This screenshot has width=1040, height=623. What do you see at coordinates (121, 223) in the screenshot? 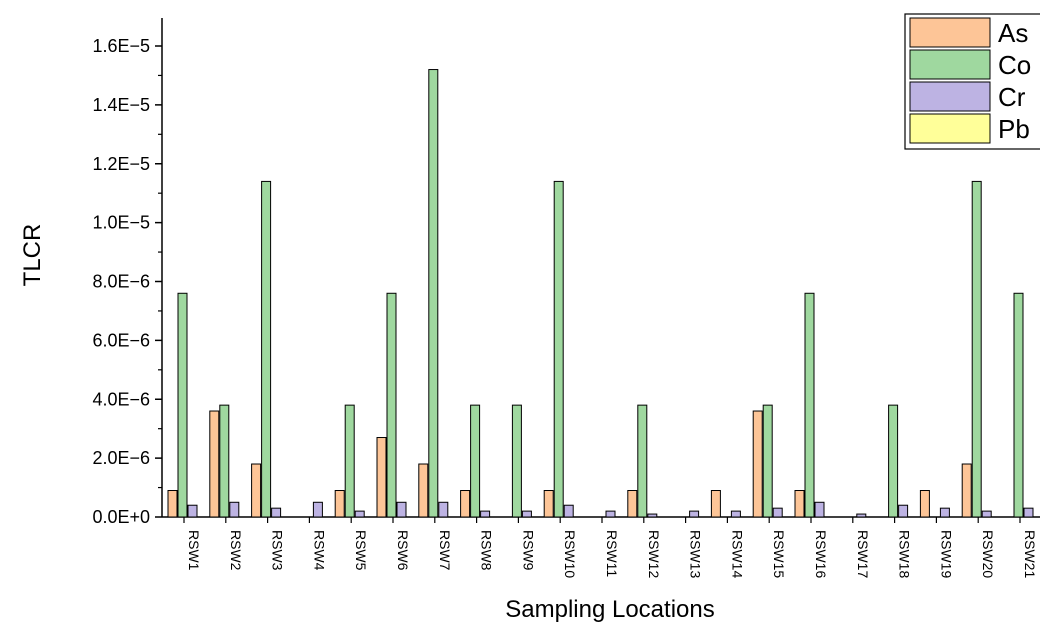
I see `y-tick-label: 1.0E−5` at bounding box center [121, 223].